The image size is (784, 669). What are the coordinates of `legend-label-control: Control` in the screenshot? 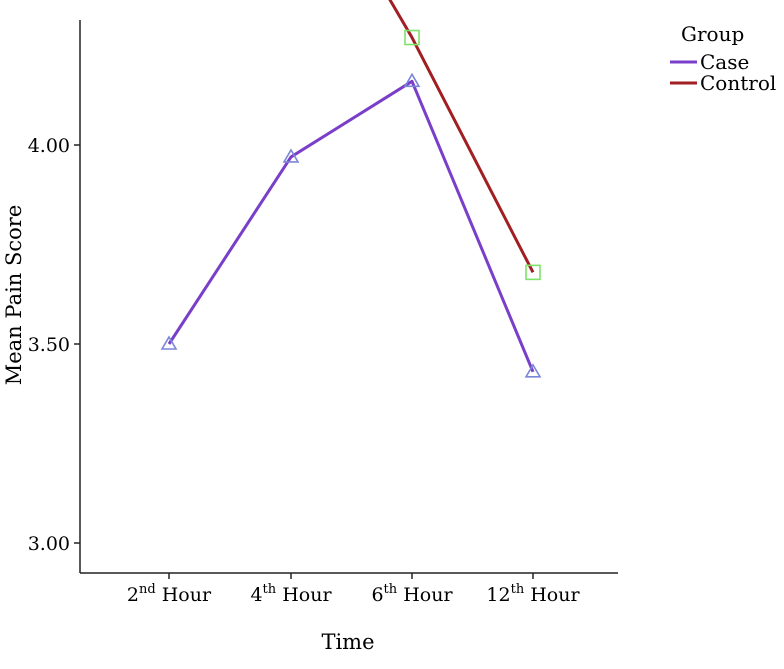 It's located at (738, 83).